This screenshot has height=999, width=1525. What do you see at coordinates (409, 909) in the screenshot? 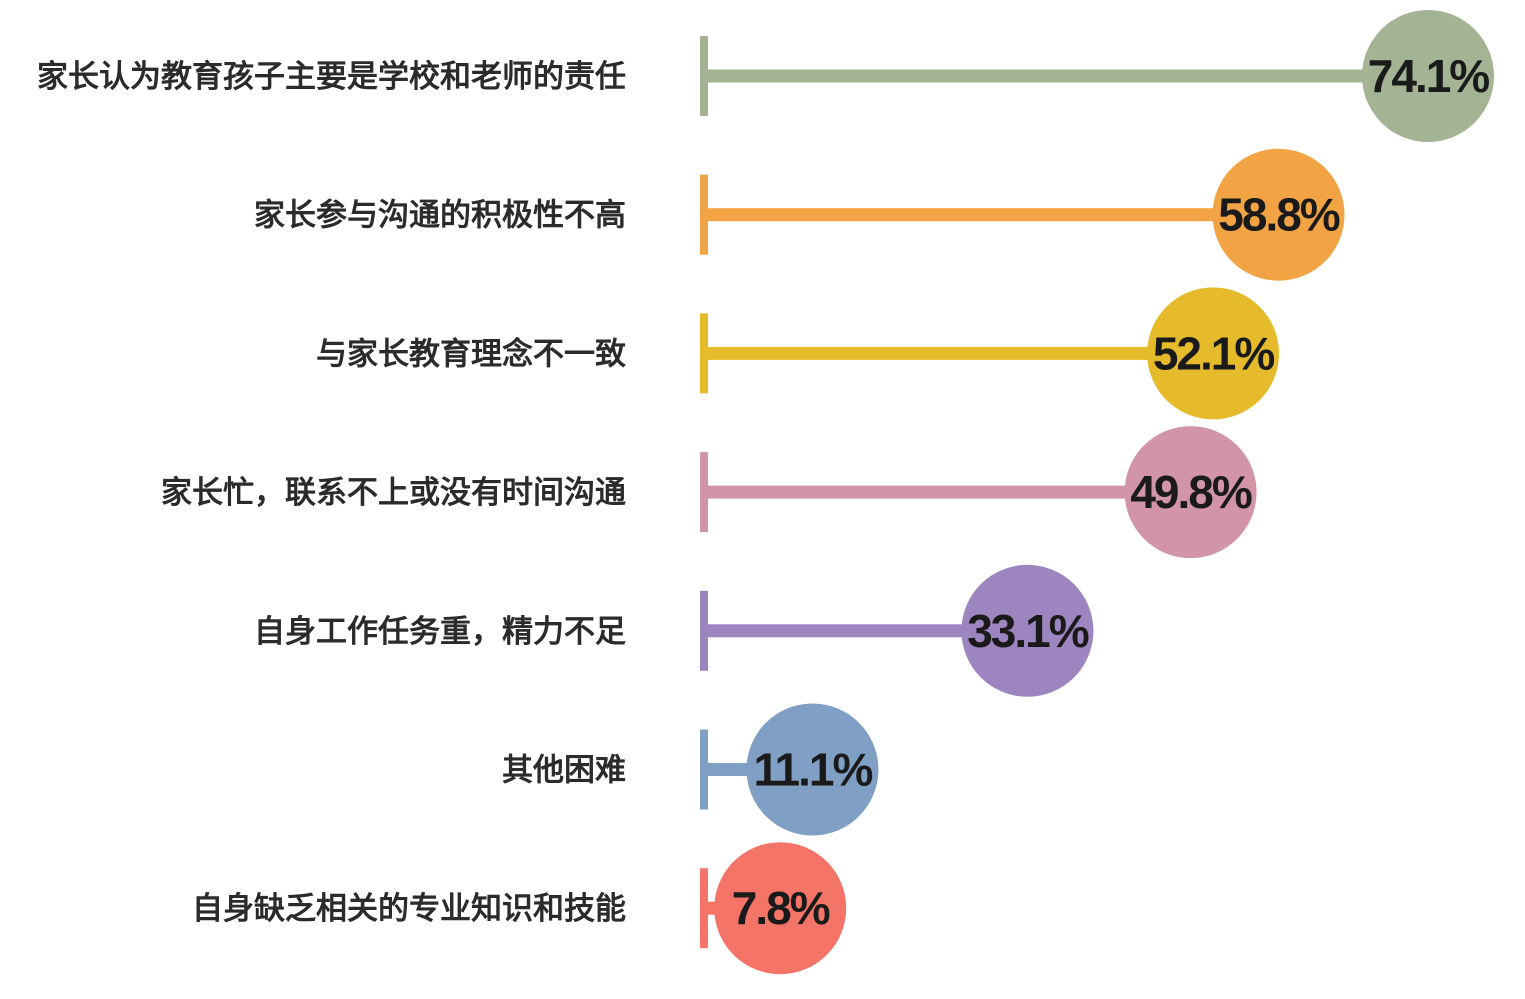
I see `category-label: 自身缺乏相关的专业知识和技能` at bounding box center [409, 909].